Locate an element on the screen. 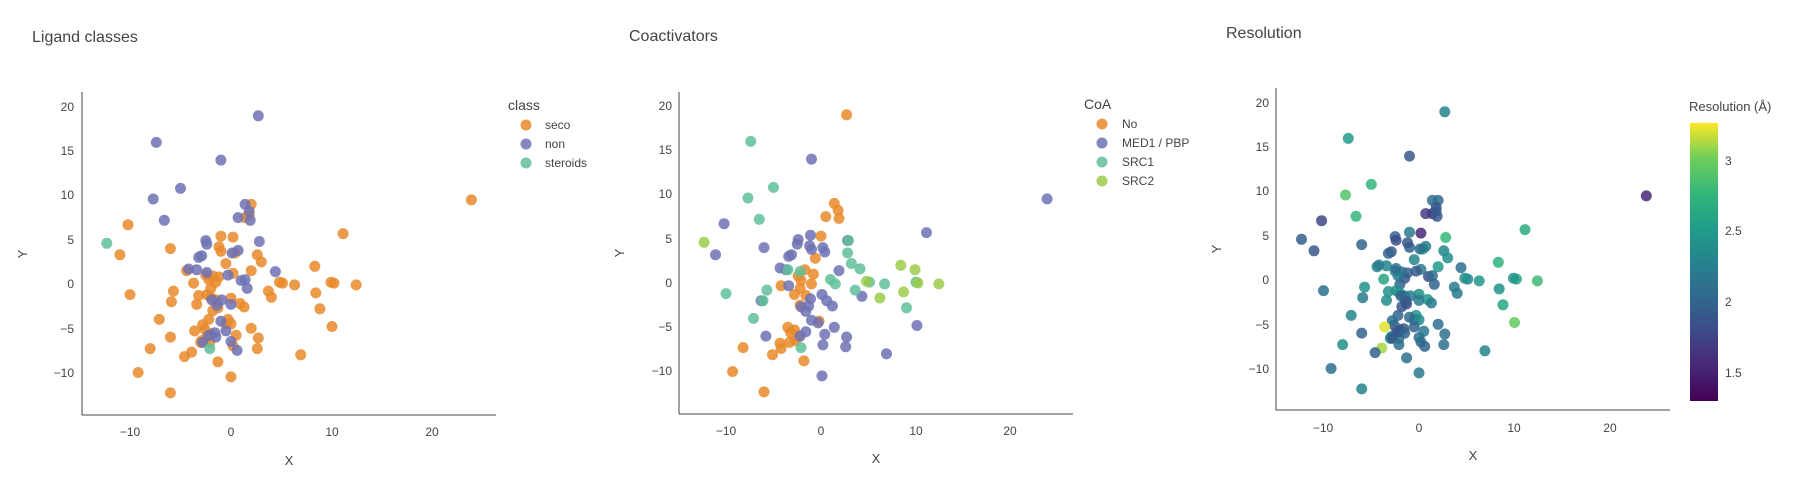 This screenshot has width=1811, height=501. legend-item-src2: SRC2 is located at coordinates (1125, 181).